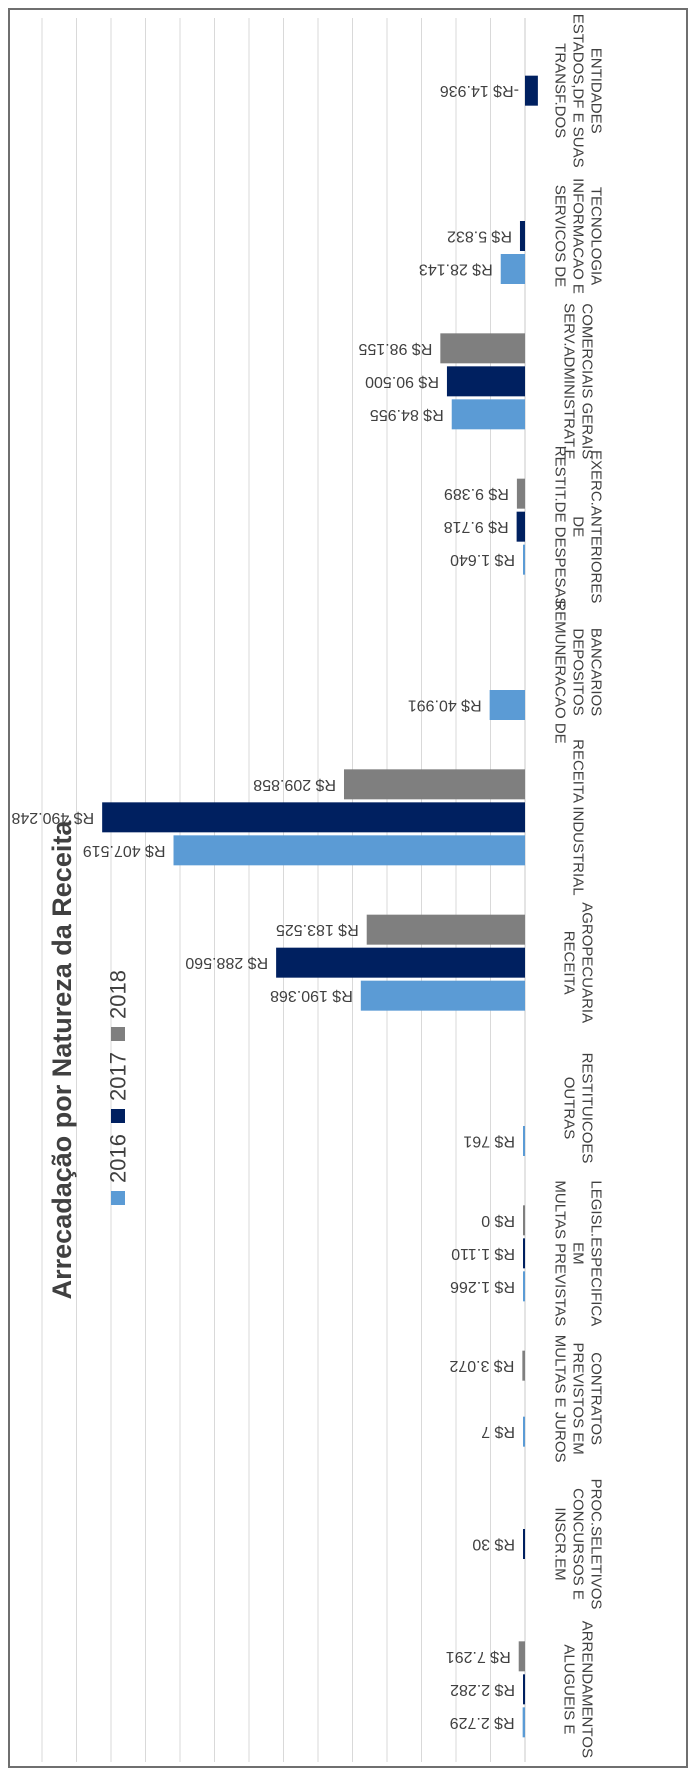 This screenshot has height=1776, width=697. Describe the element at coordinates (118, 1198) in the screenshot. I see `legend-swatch-2016` at that location.